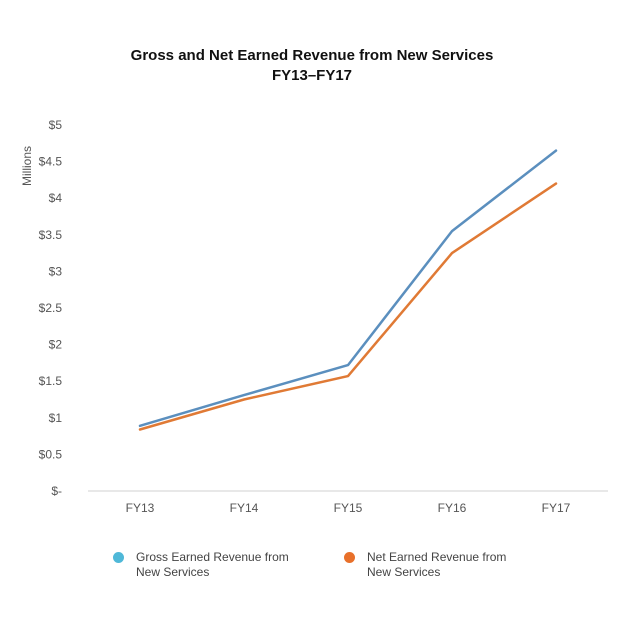  I want to click on y-tick-label: $4, so click(56, 198).